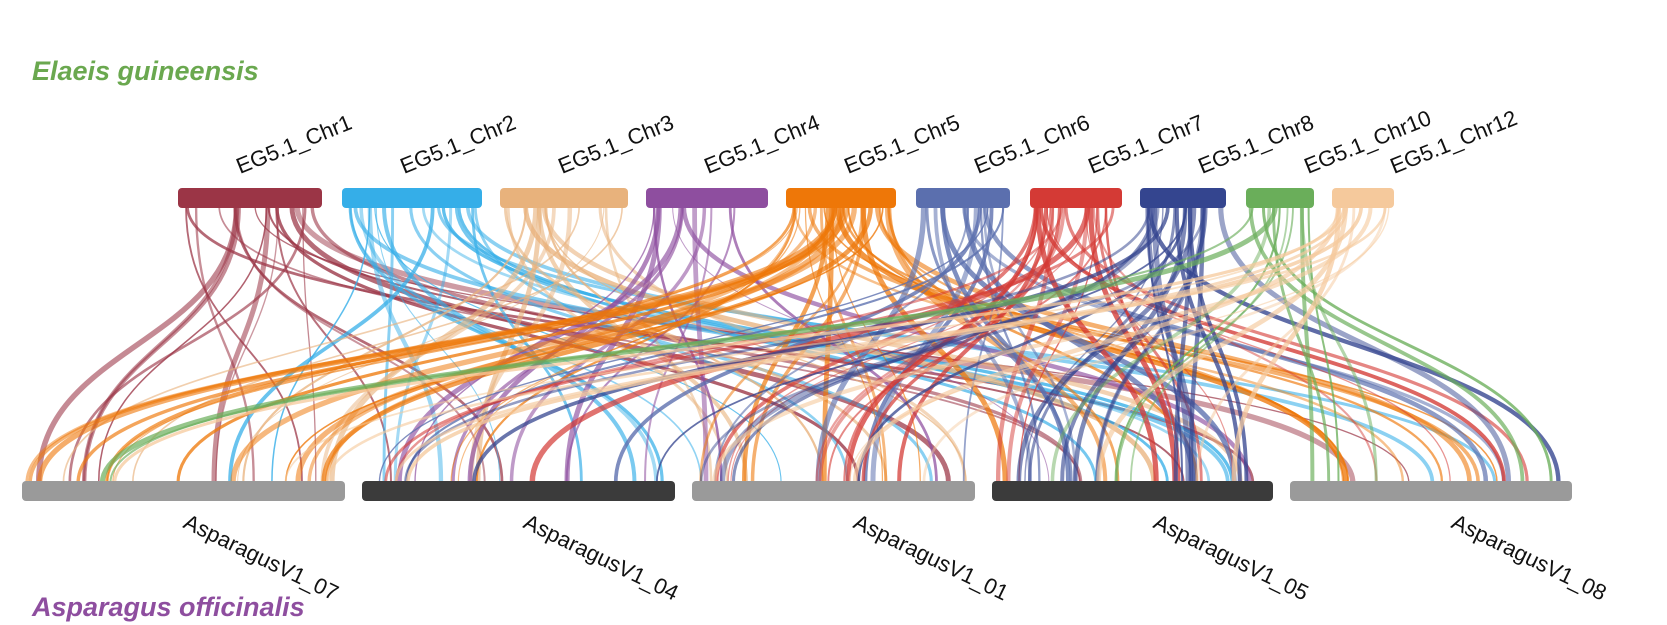 This screenshot has width=1667, height=625. Describe the element at coordinates (1256, 144) in the screenshot. I see `top-chromosome-label: EG5.1_Chr8` at that location.